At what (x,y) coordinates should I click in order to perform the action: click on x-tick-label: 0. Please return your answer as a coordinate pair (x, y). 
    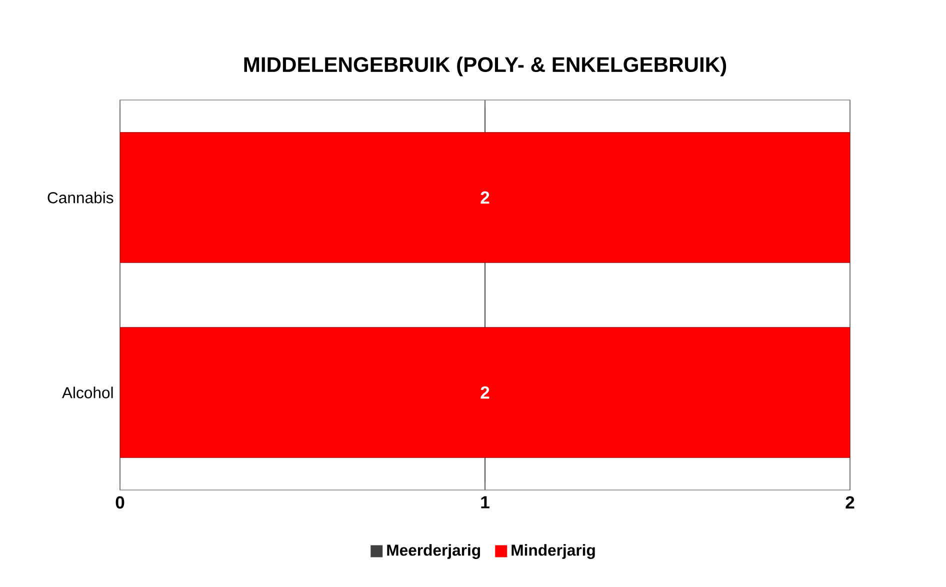
    Looking at the image, I should click on (120, 502).